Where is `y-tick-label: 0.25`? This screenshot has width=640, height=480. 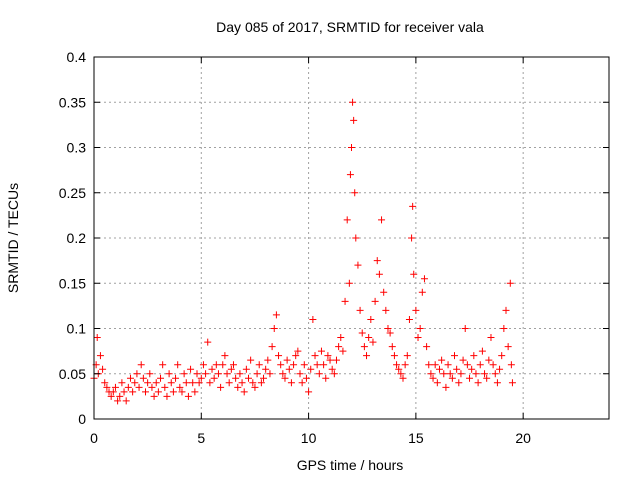 y-tick-label: 0.25 is located at coordinates (72, 193).